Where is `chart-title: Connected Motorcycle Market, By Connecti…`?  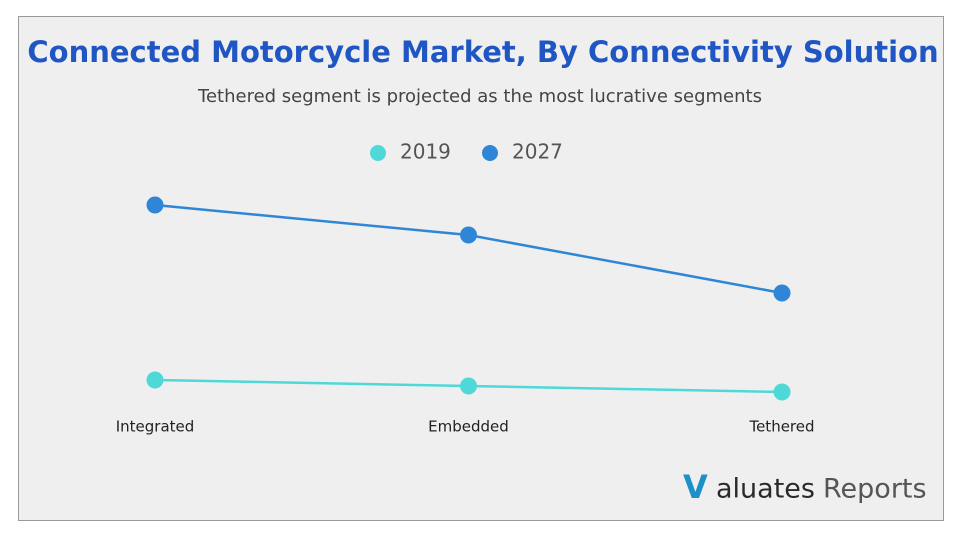 chart-title: Connected Motorcycle Market, By Connecti… is located at coordinates (482, 52).